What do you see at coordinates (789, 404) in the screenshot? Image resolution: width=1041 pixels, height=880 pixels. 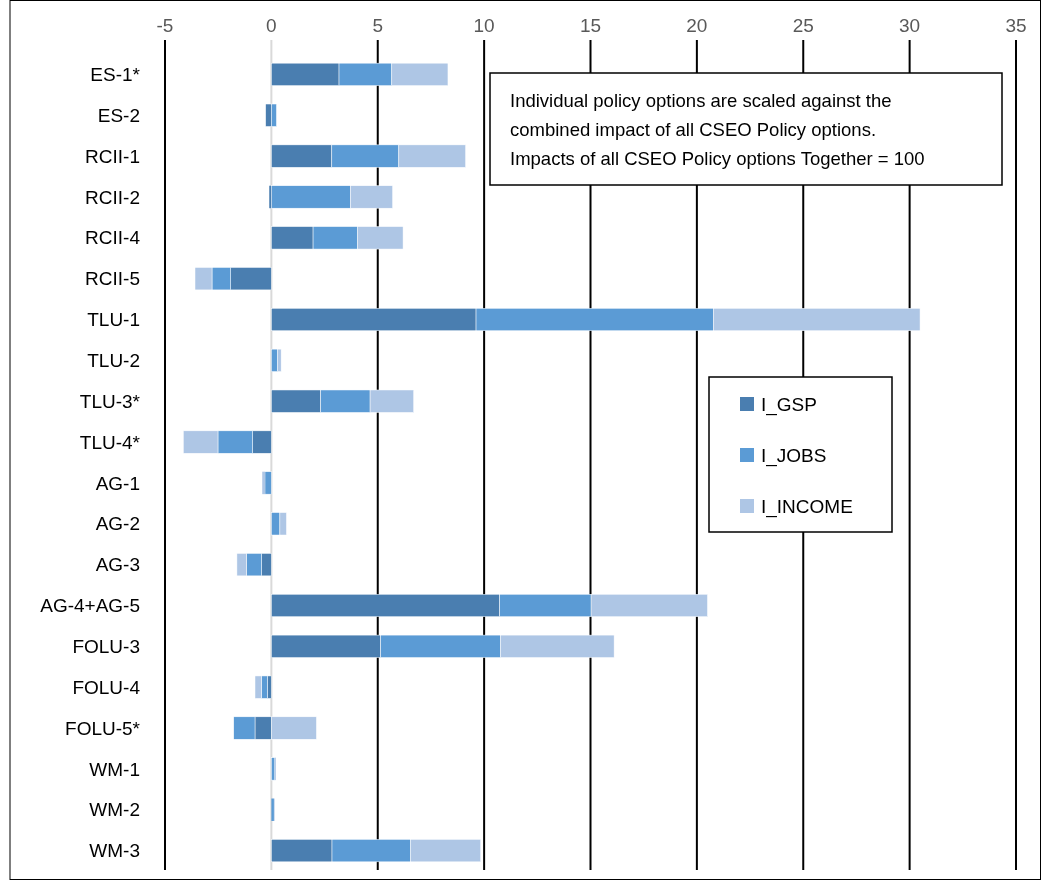 I see `legend-label: I_GSP` at bounding box center [789, 404].